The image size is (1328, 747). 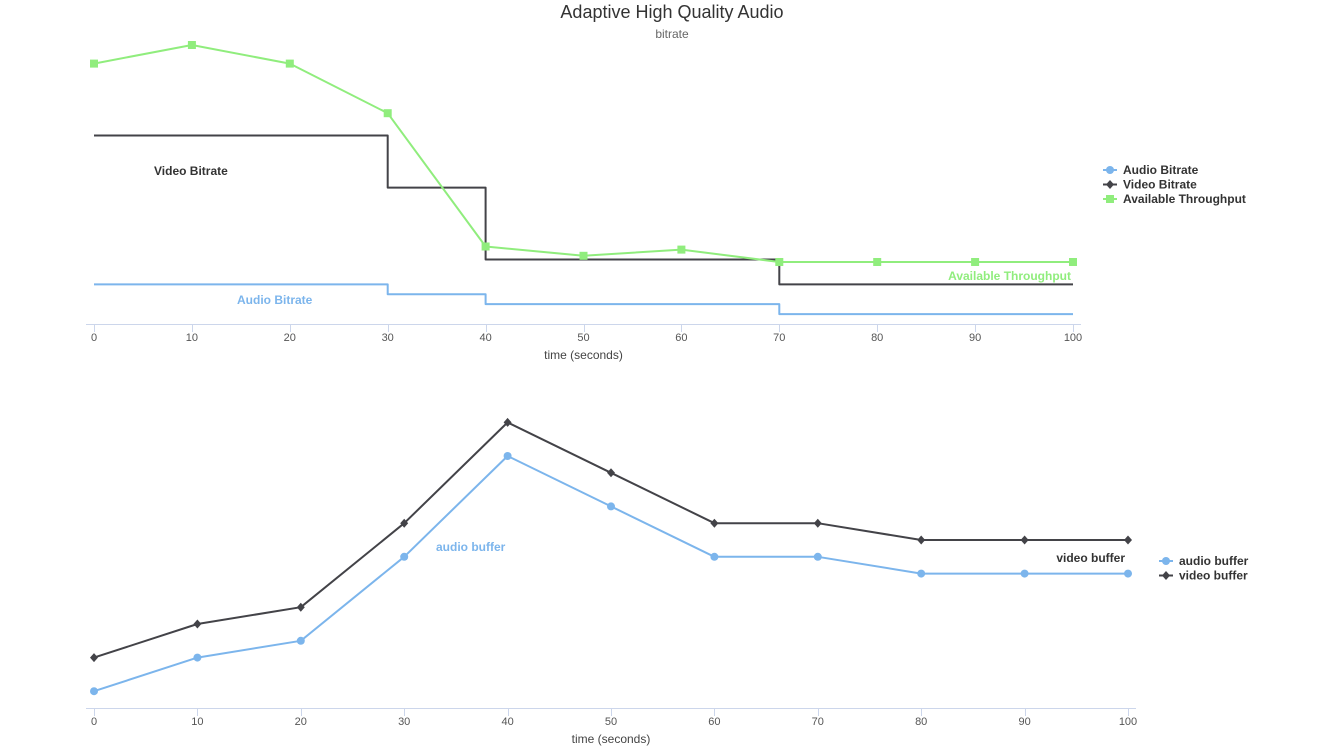 I want to click on video-buffer-legend-symbol, so click(x=1166, y=575).